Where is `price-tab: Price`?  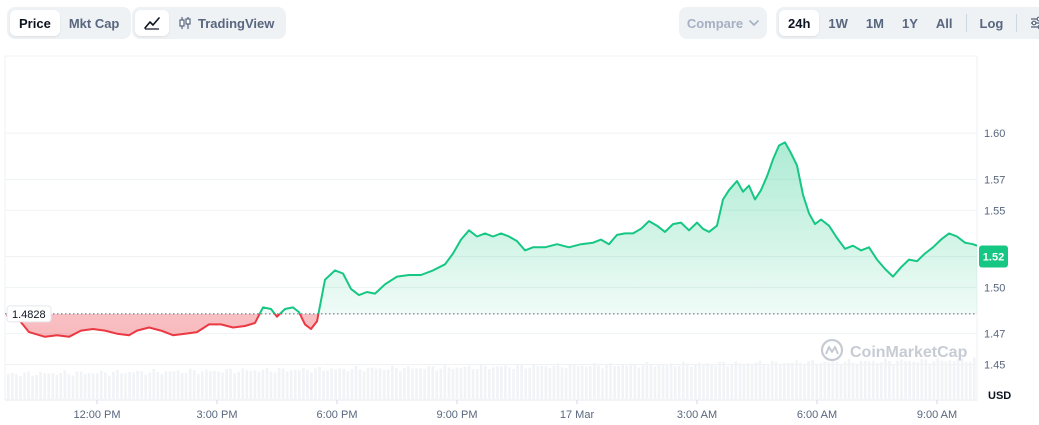
price-tab: Price is located at coordinates (35, 23).